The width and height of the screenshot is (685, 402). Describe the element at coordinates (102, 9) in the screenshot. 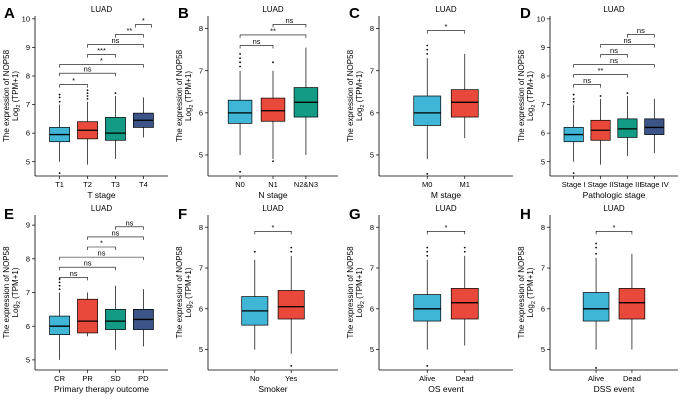

I see `panel-title-a: LUAD` at that location.